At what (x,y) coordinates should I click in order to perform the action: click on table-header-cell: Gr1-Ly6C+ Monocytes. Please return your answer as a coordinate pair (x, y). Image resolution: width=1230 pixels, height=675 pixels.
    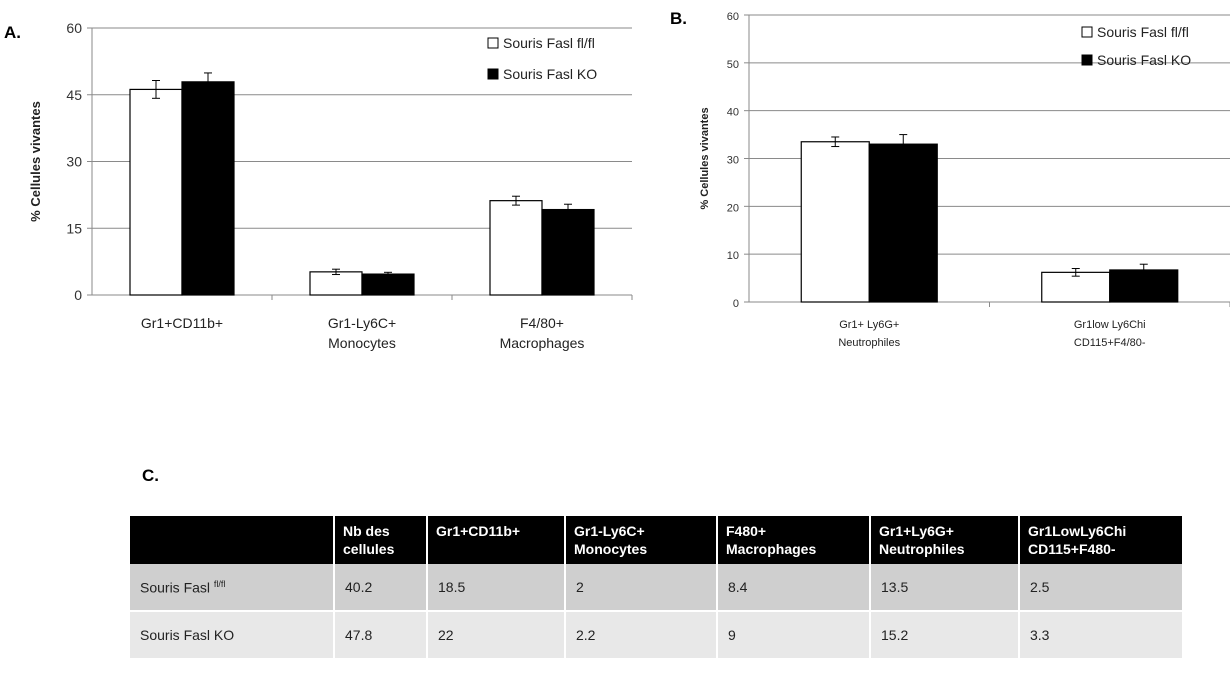
    Looking at the image, I should click on (641, 540).